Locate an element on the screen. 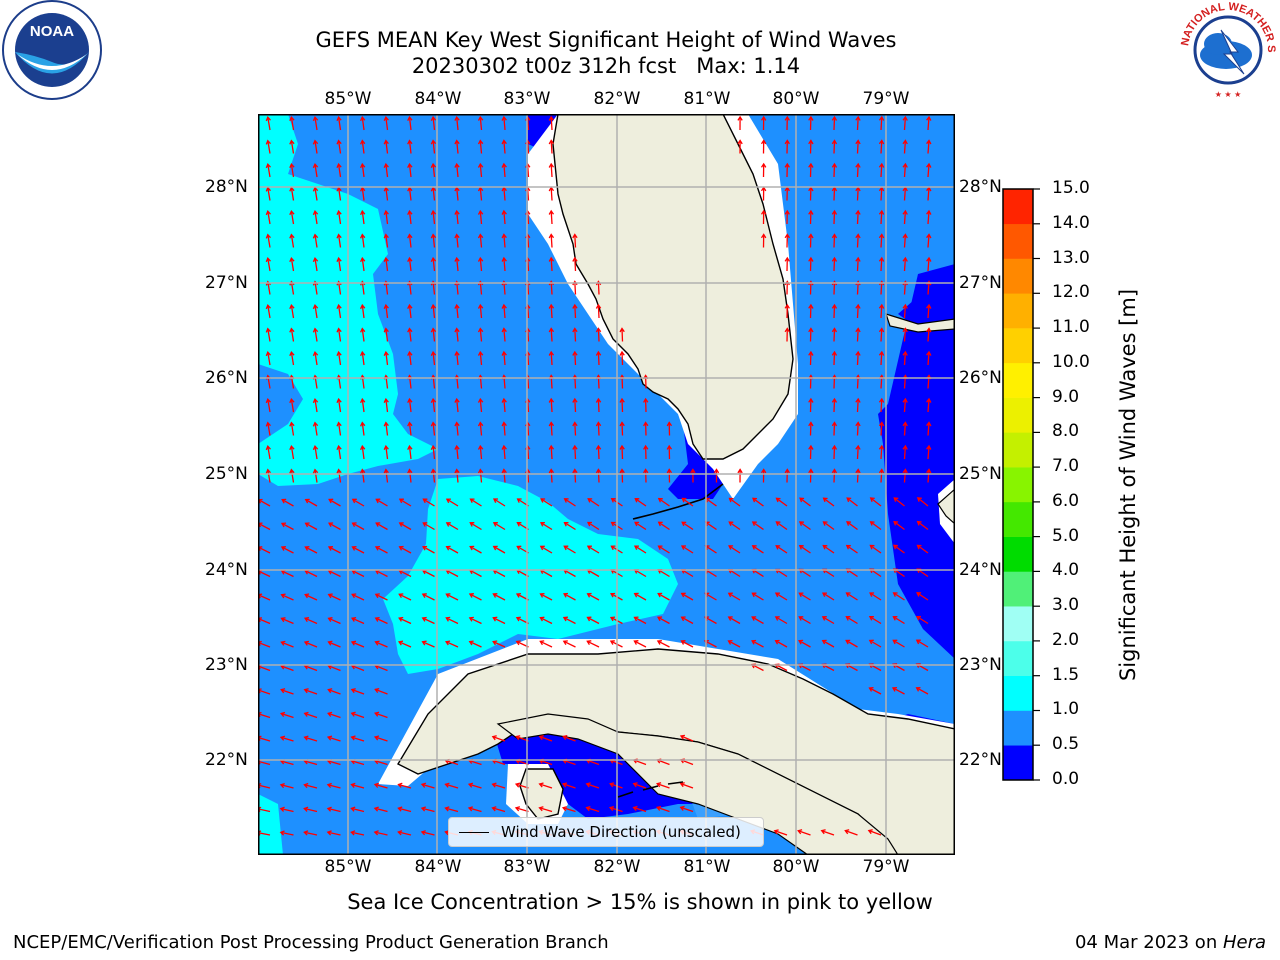 The image size is (1280, 960). colorbar-tick-label: 10.0 is located at coordinates (1071, 361).